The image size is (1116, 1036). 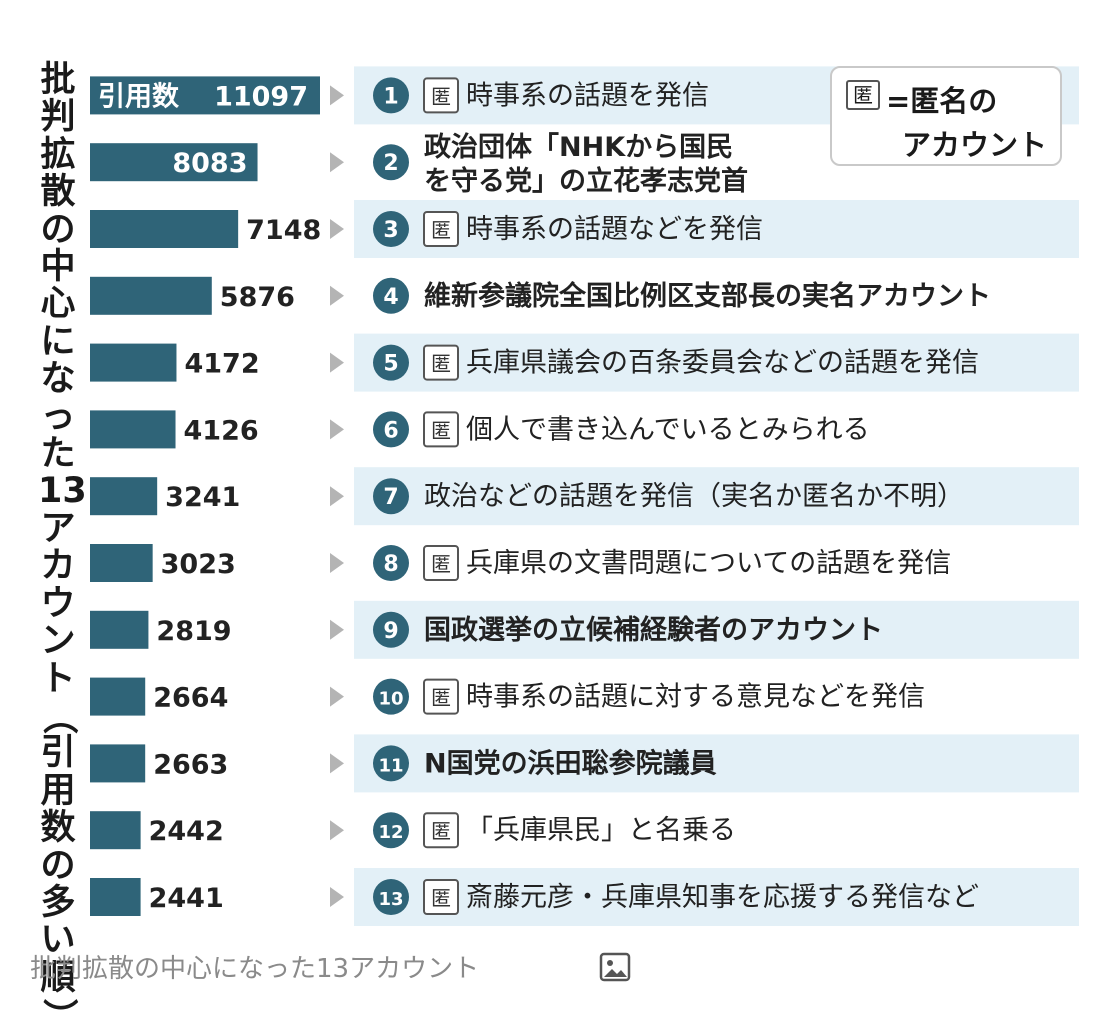 I want to click on vertical-title-char: 引, so click(x=58, y=753).